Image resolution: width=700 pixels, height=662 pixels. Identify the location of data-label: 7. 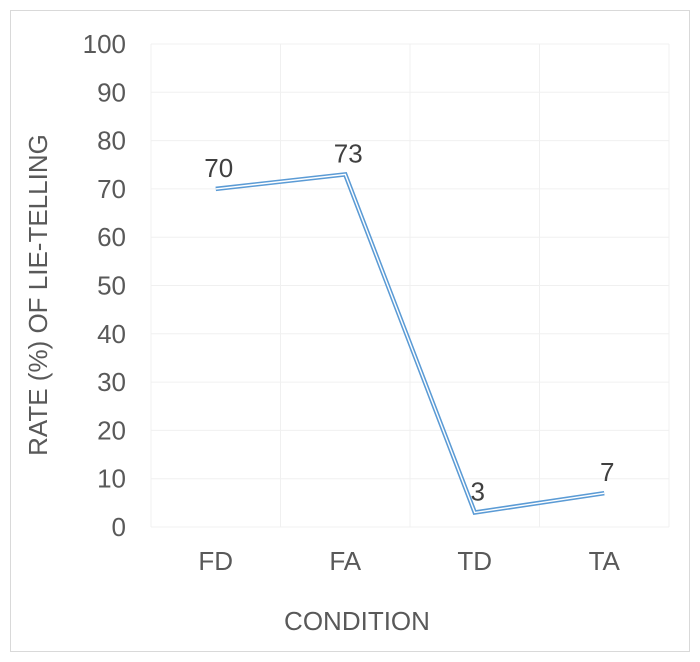
(607, 472).